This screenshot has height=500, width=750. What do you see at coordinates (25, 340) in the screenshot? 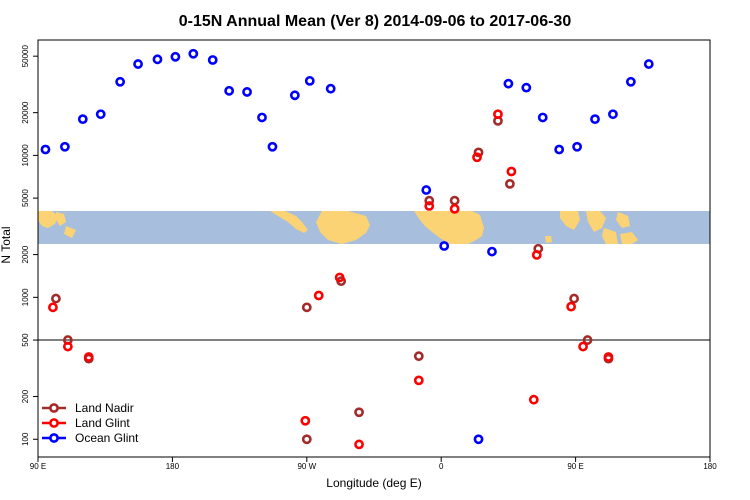
I see `y-tick-label: 500` at bounding box center [25, 340].